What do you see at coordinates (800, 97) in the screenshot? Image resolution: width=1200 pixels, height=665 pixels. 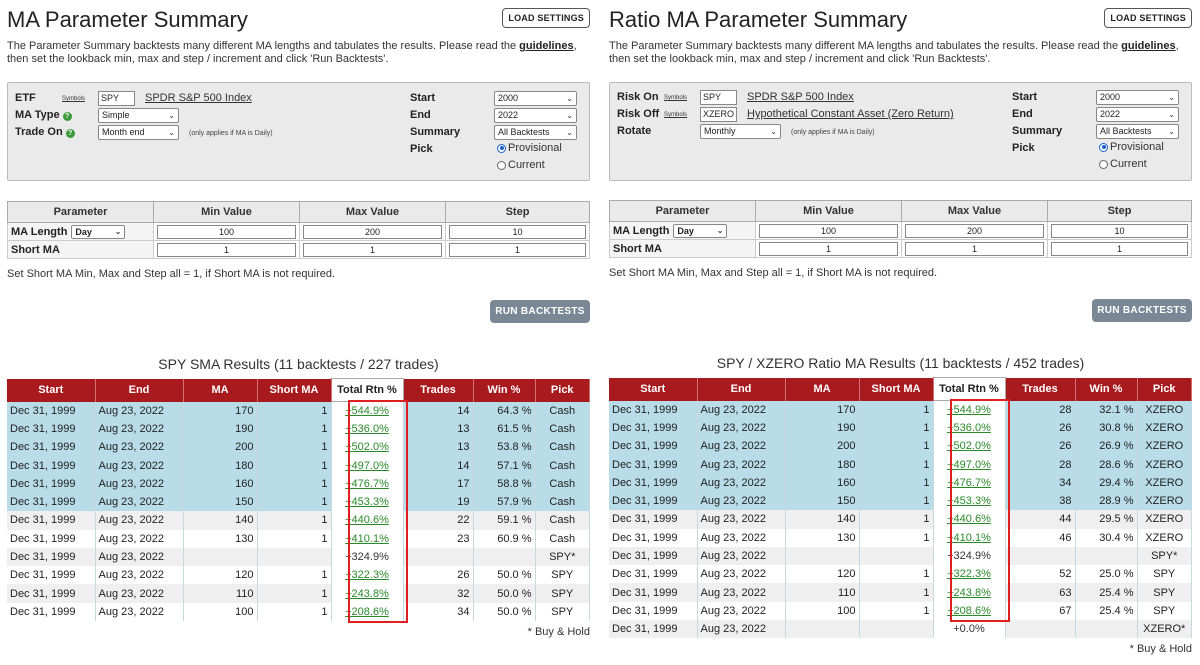 I see `risk-on-name-link: SPDR S&P 500 Index` at bounding box center [800, 97].